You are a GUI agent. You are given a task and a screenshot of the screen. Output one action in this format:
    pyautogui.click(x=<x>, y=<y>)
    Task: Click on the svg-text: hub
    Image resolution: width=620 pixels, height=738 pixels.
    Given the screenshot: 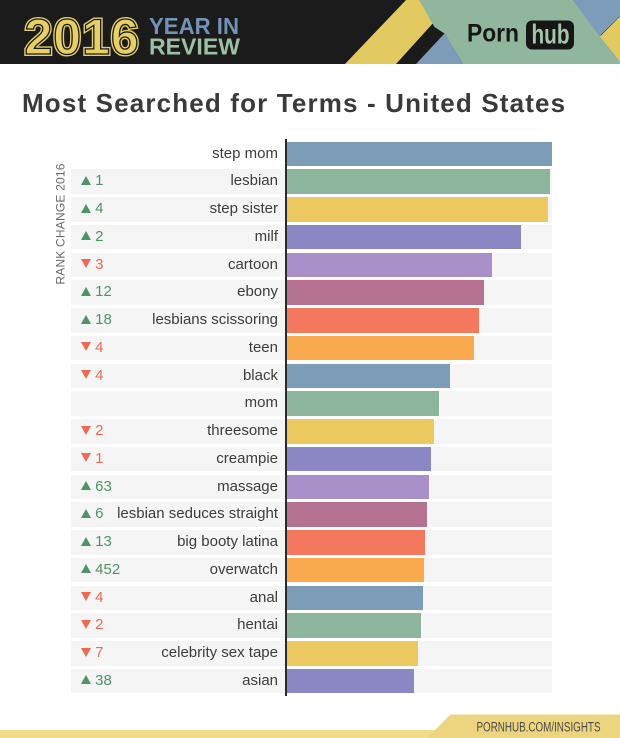 What is the action you would take?
    pyautogui.click(x=551, y=34)
    